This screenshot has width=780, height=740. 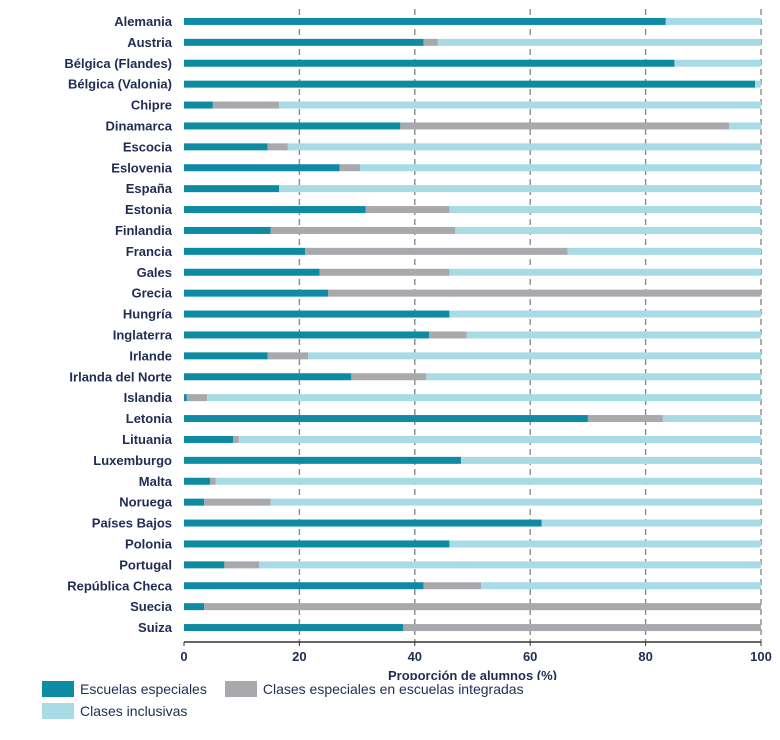 What do you see at coordinates (146, 502) in the screenshot?
I see `category-label: Noruega` at bounding box center [146, 502].